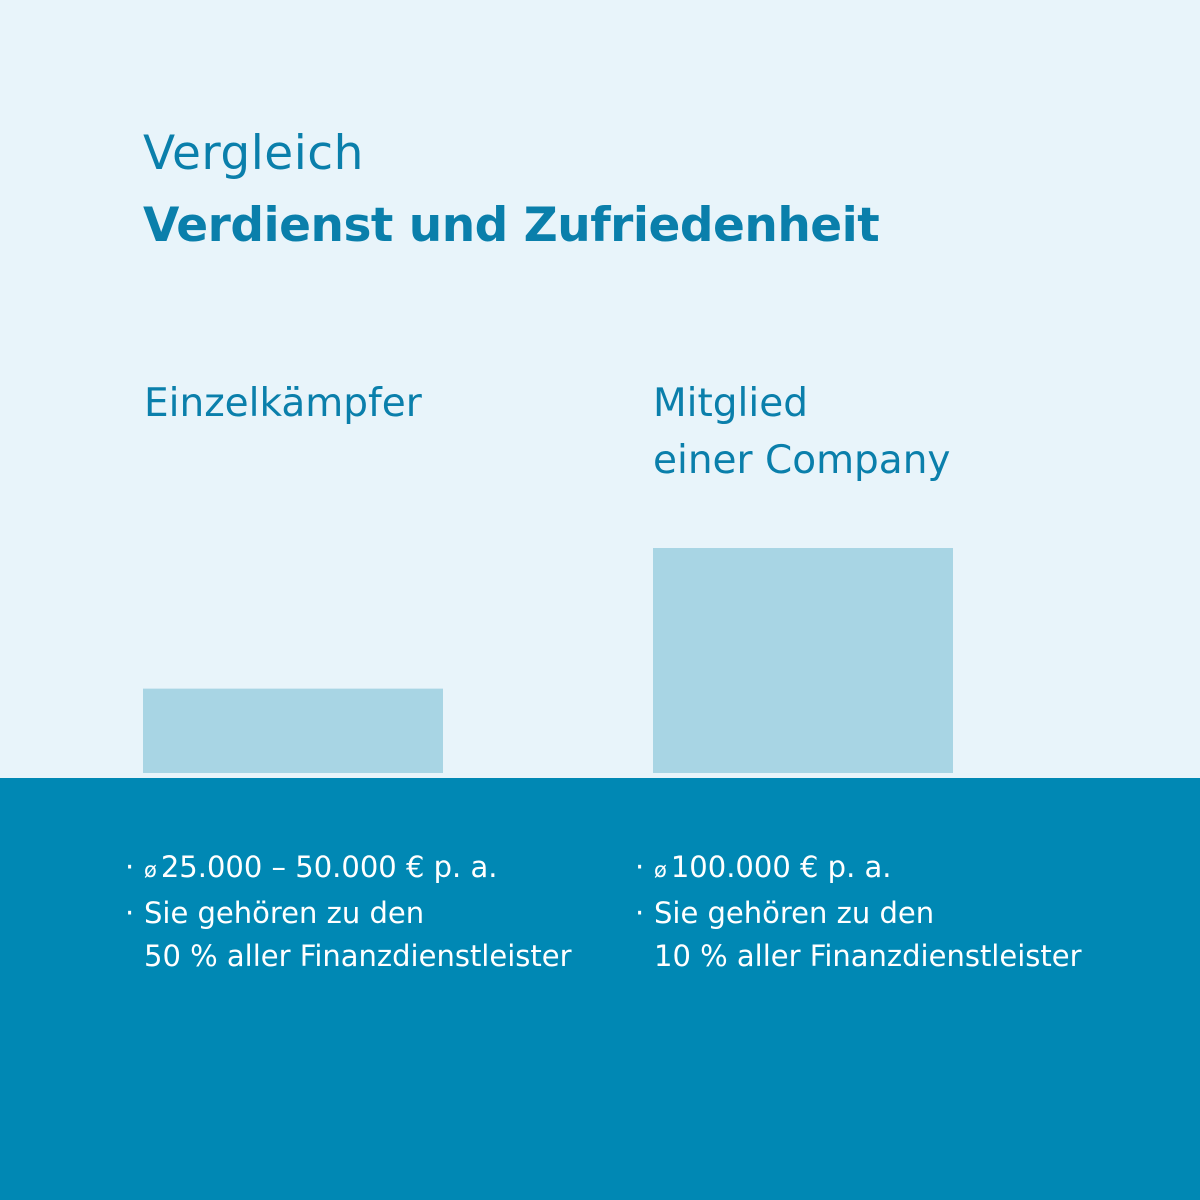  What do you see at coordinates (802, 460) in the screenshot?
I see `category-label-line: einer Company` at bounding box center [802, 460].